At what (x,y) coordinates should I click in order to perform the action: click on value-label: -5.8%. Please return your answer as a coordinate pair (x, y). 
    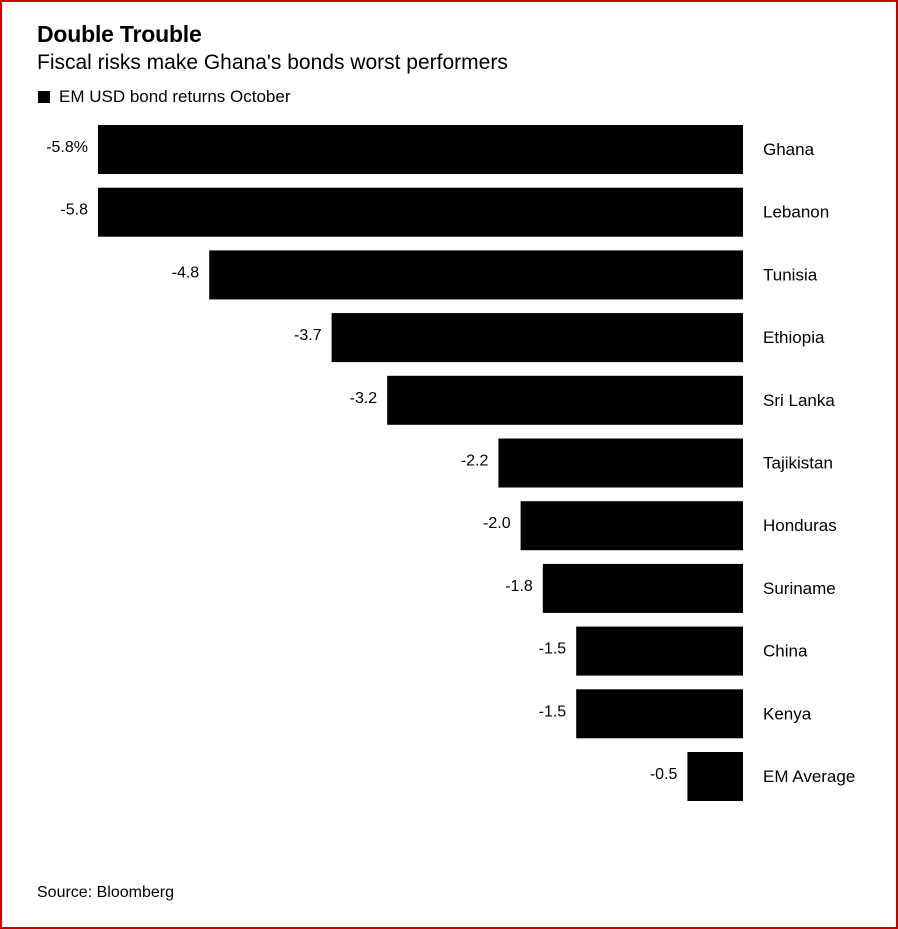
    Looking at the image, I should click on (67, 147).